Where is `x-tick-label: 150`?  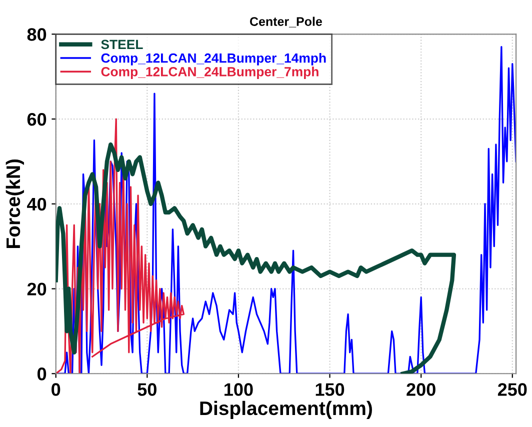
x-tick-label: 150 is located at coordinates (330, 389).